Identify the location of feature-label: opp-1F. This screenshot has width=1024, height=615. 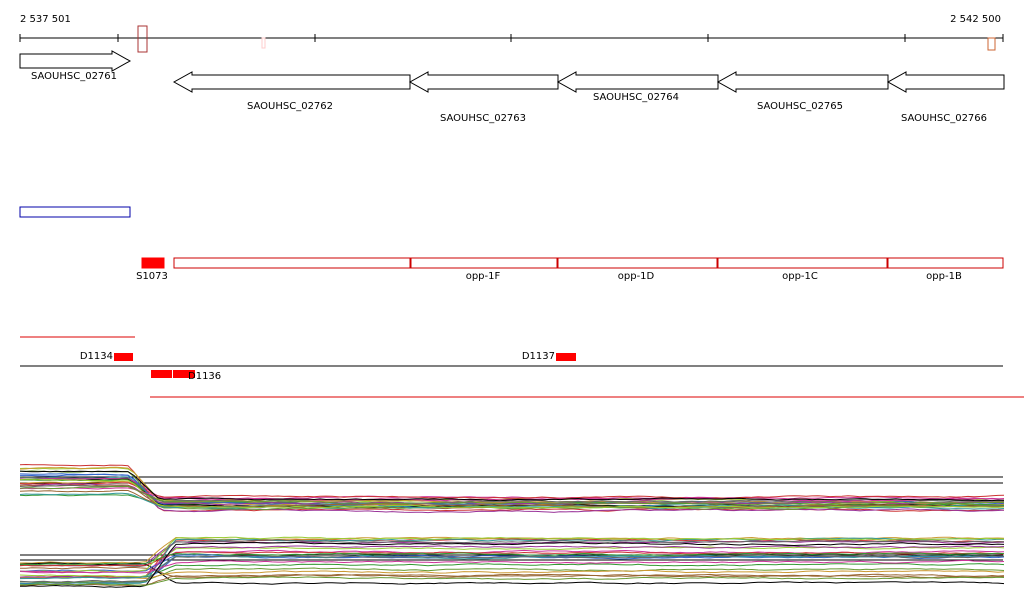
(483, 276).